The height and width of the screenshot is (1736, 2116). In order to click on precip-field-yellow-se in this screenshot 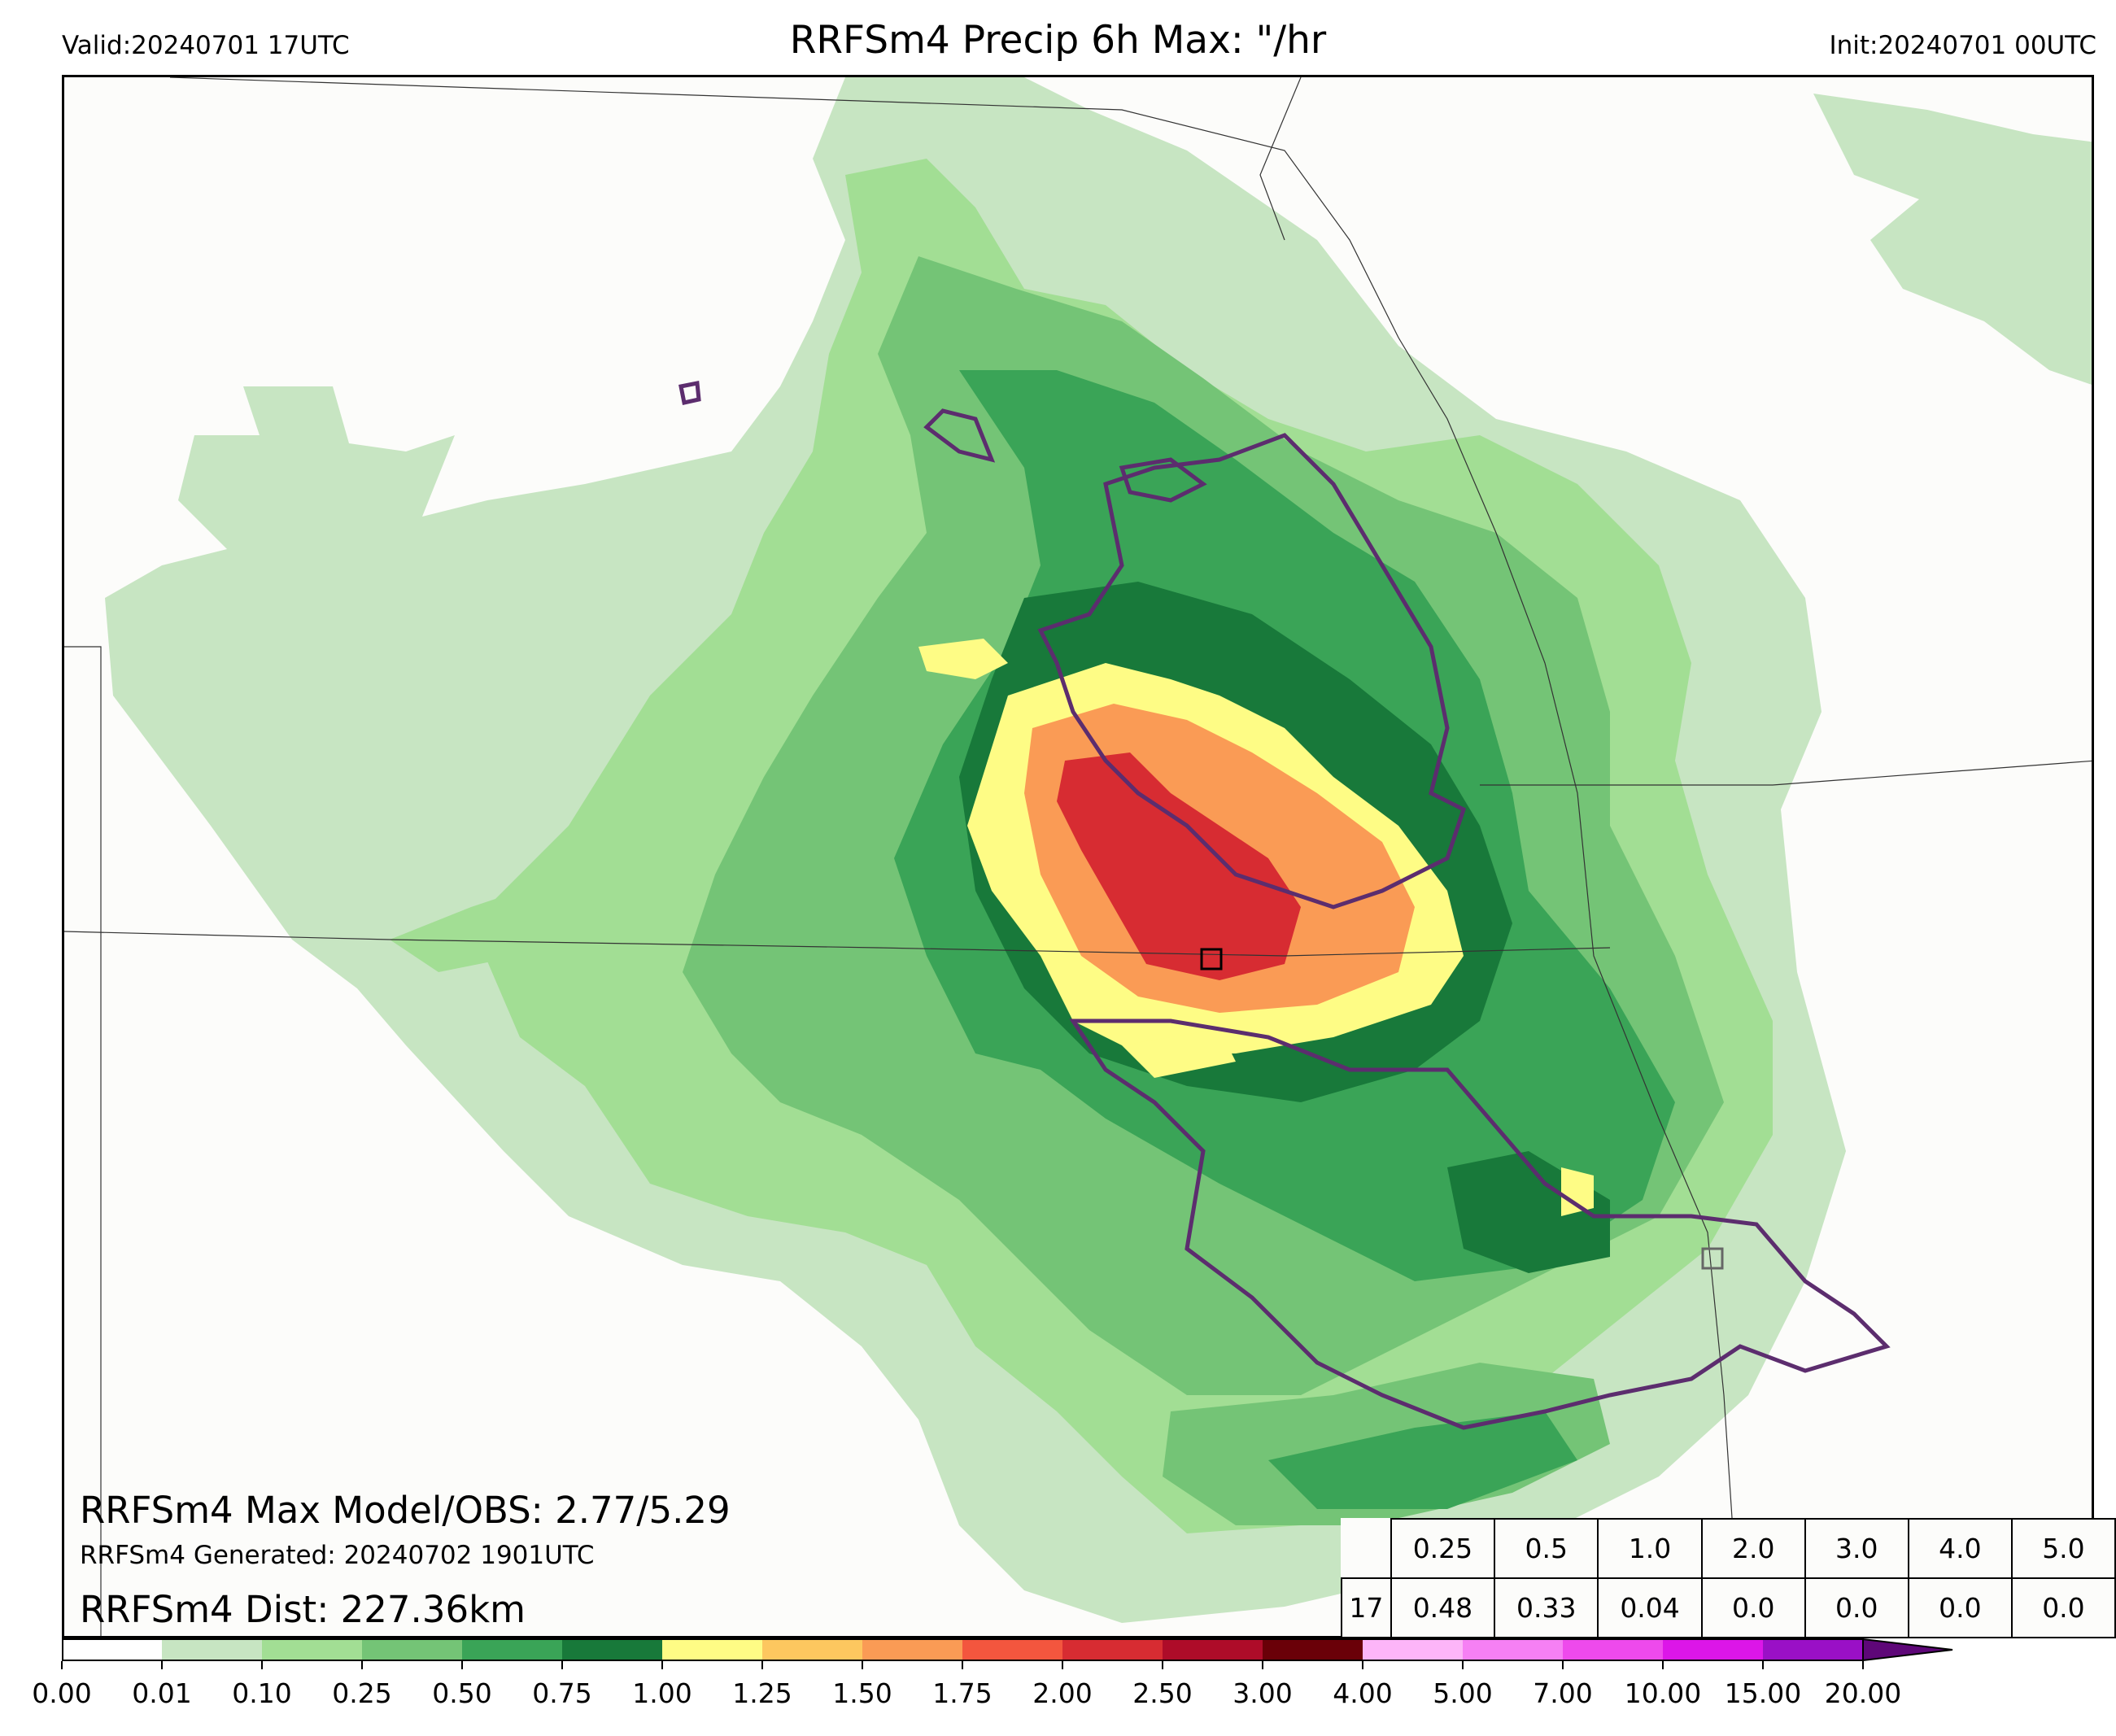, I will do `click(1578, 1191)`.